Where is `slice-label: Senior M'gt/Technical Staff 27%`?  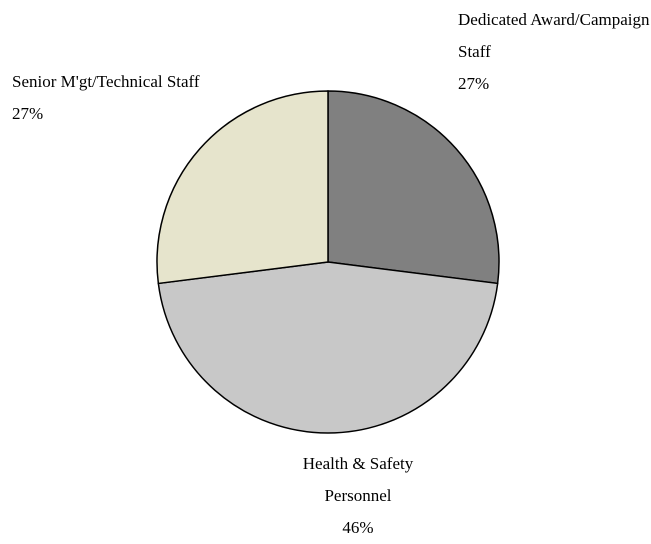 slice-label: Senior M'gt/Technical Staff 27% is located at coordinates (119, 98).